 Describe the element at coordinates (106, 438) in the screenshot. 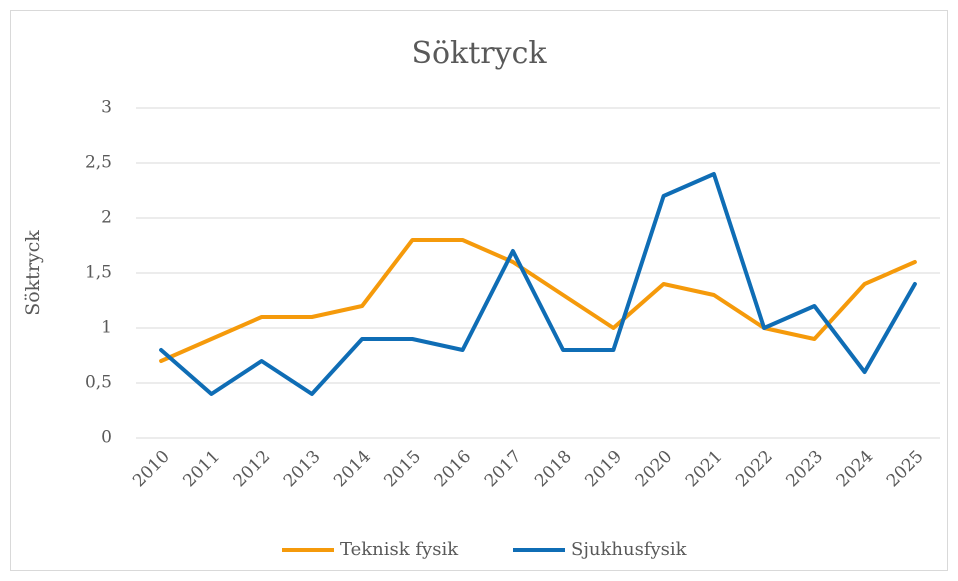

I see `y-tick-label: 0` at that location.